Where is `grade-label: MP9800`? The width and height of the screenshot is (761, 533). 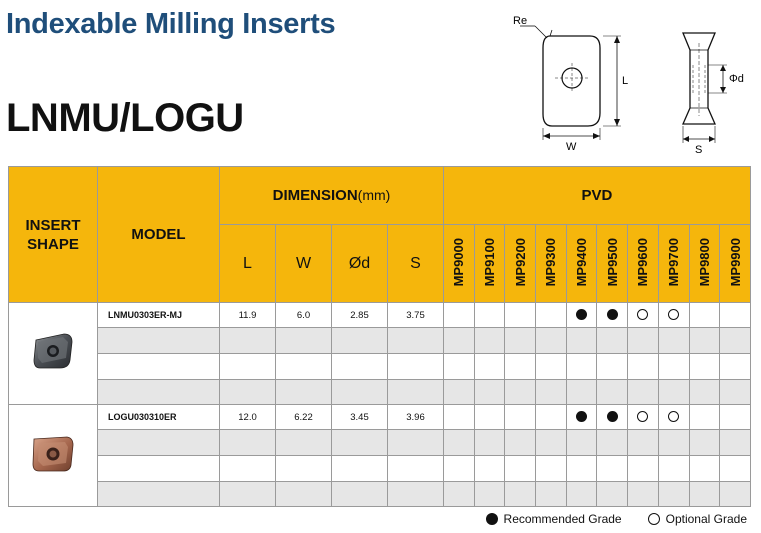 grade-label: MP9800 is located at coordinates (704, 262).